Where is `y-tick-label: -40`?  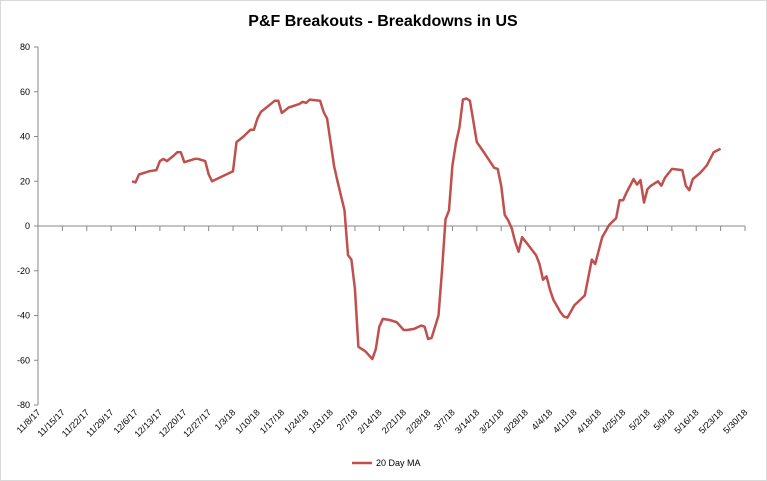
y-tick-label: -40 is located at coordinates (23, 316).